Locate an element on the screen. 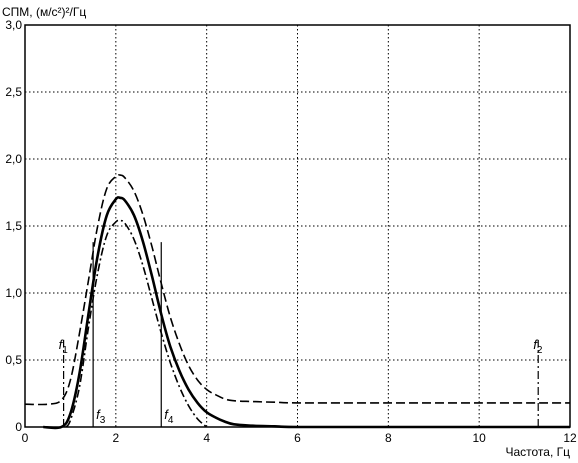  marker-label-f4: f4 is located at coordinates (169, 416).